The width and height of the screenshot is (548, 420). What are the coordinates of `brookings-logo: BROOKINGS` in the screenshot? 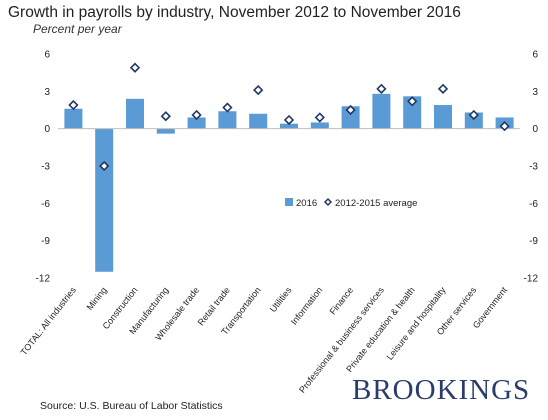 It's located at (441, 390).